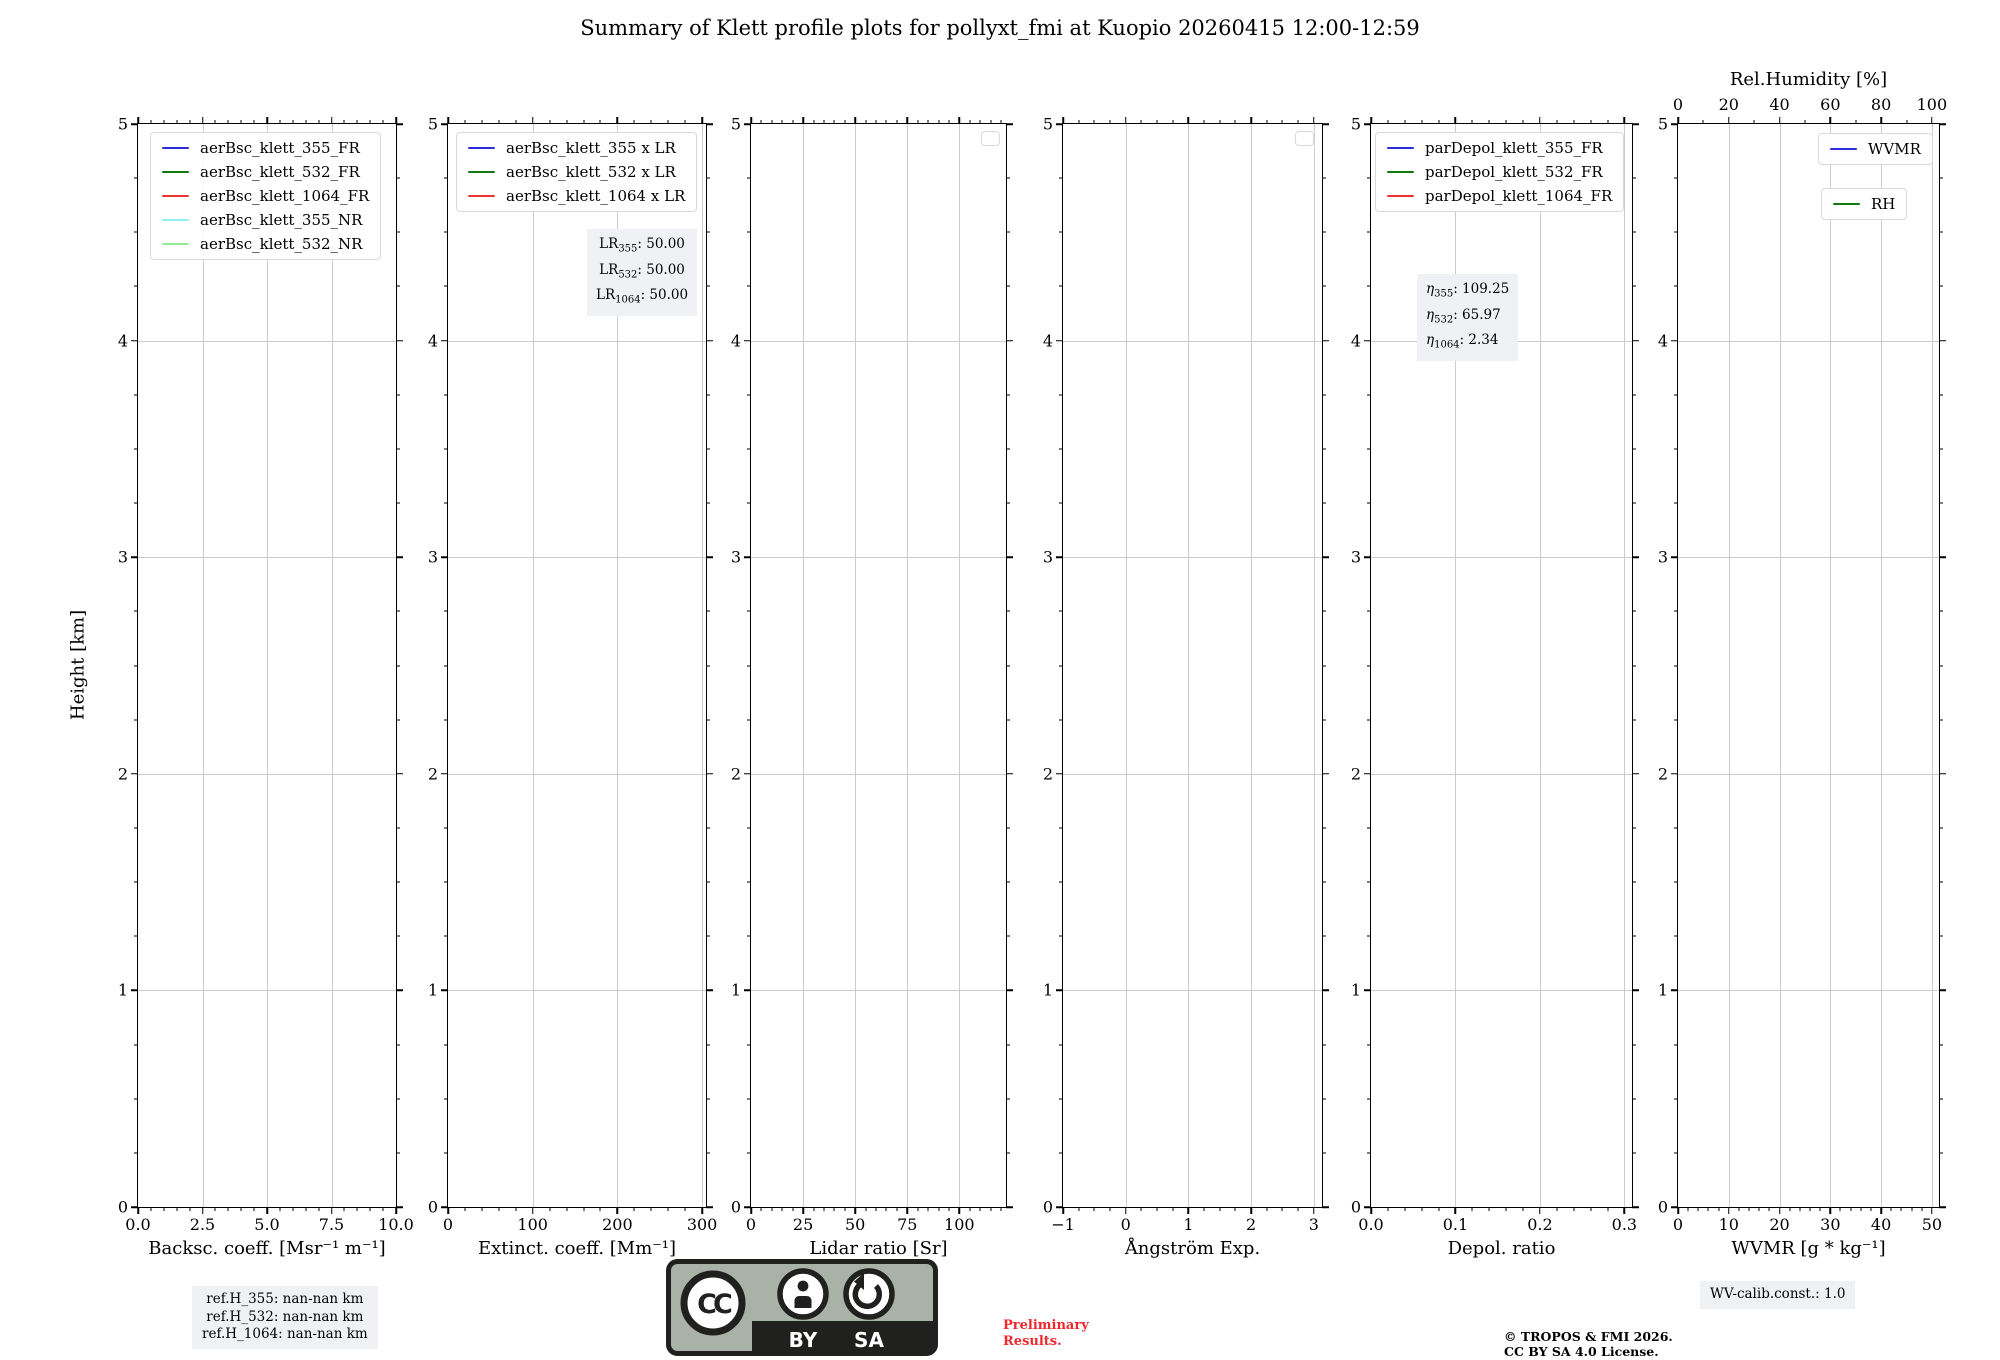 The image size is (2000, 1360). What do you see at coordinates (1779, 104) in the screenshot?
I see `top-x-tick-label: 40` at bounding box center [1779, 104].